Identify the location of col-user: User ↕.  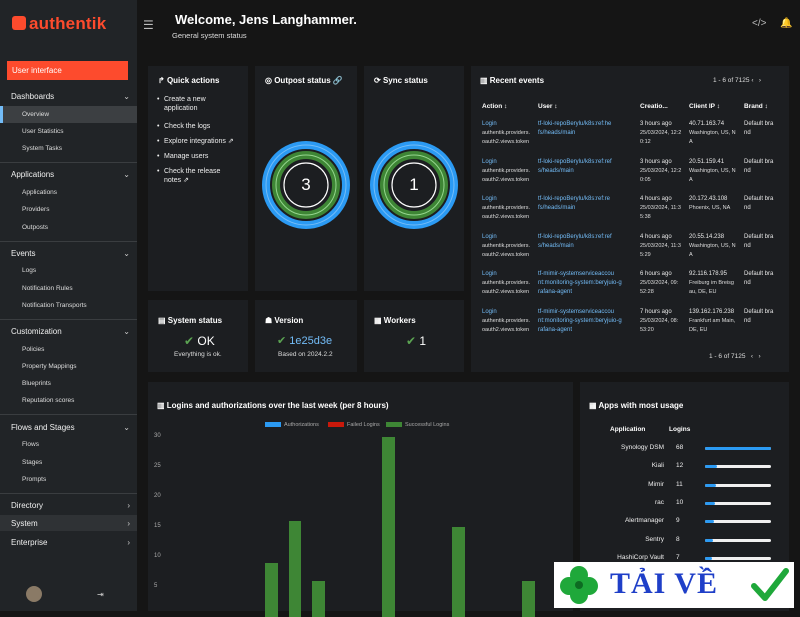
(548, 106).